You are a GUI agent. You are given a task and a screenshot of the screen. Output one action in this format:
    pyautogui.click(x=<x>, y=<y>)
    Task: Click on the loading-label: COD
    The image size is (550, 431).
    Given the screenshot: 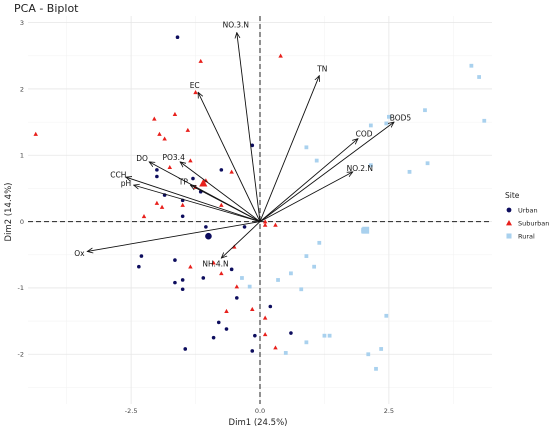 What is the action you would take?
    pyautogui.click(x=364, y=134)
    